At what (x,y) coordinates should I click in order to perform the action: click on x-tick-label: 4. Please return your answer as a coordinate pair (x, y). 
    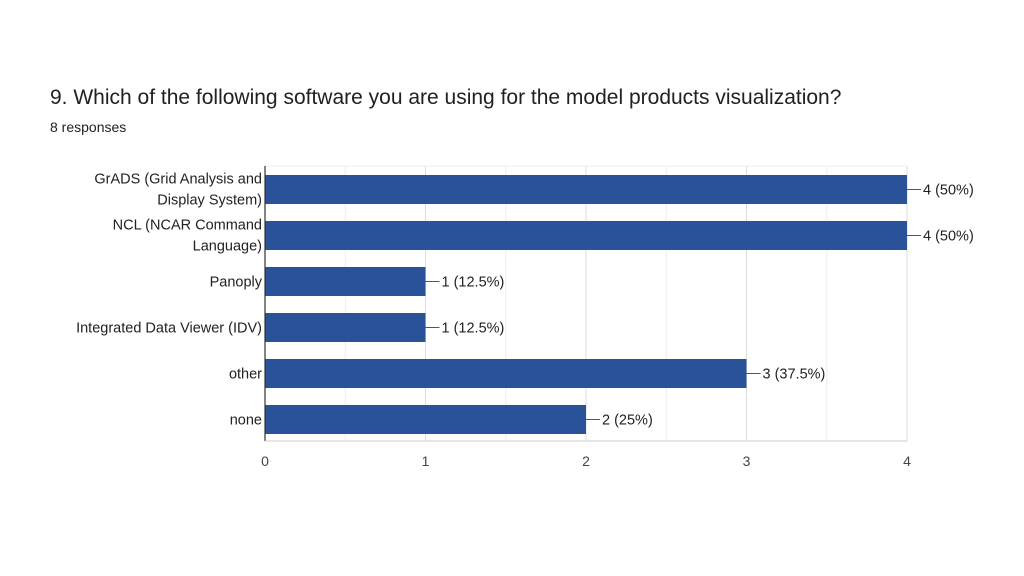
    Looking at the image, I should click on (907, 461).